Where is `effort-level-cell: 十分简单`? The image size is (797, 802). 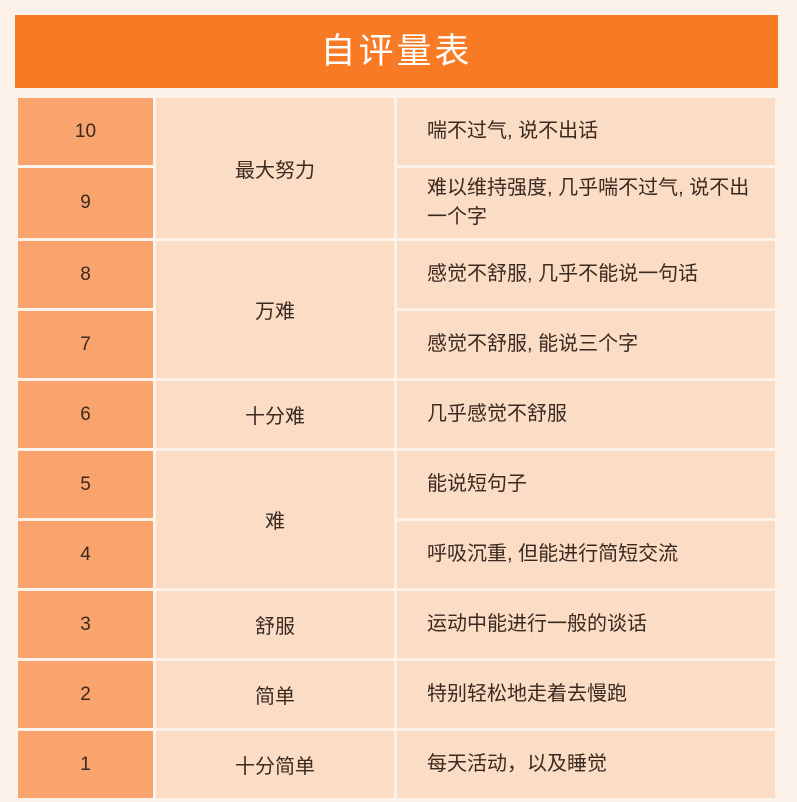
effort-level-cell: 十分简单 is located at coordinates (275, 764).